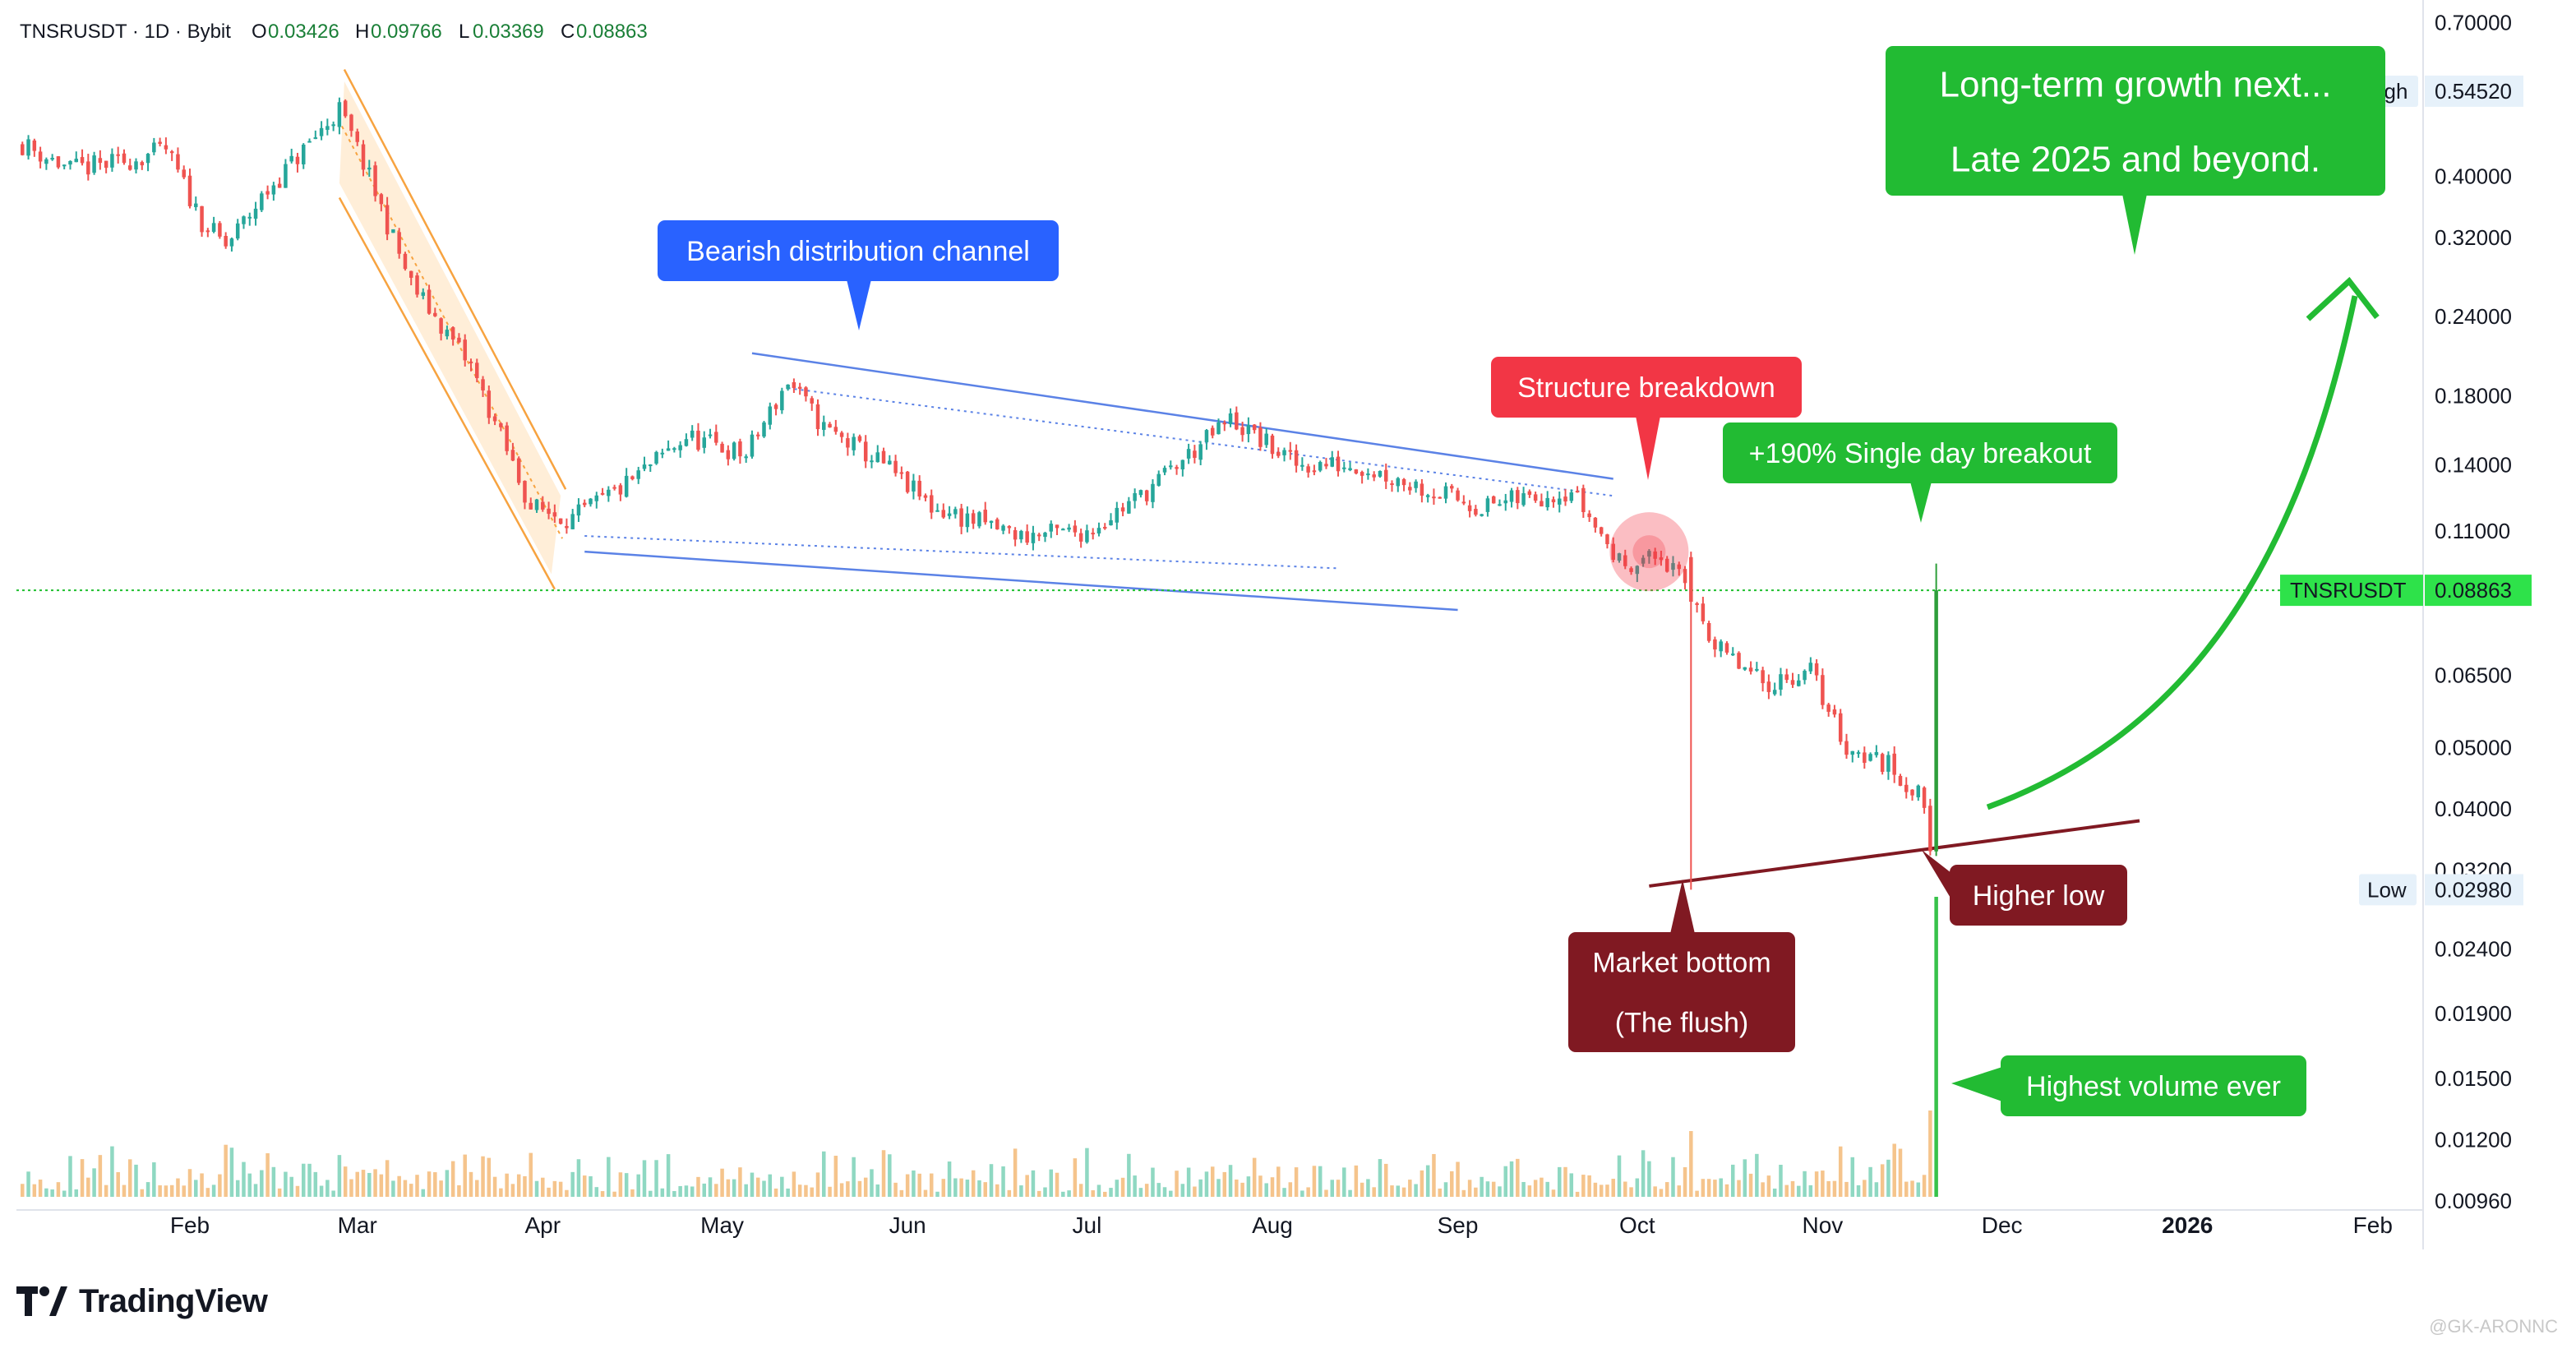 The image size is (2576, 1353). What do you see at coordinates (406, 32) in the screenshot?
I see `ohlc-high-value: 0.09766` at bounding box center [406, 32].